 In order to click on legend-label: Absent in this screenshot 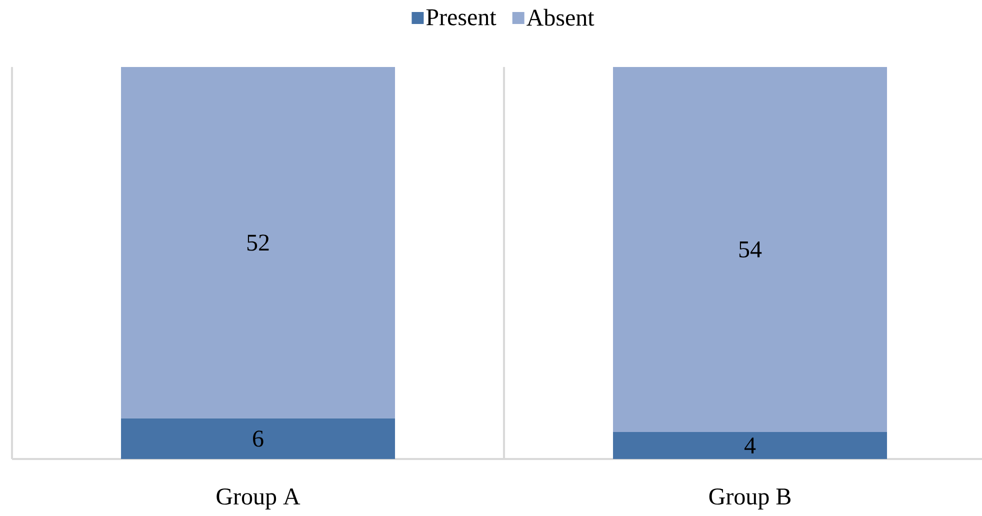, I will do `click(560, 17)`.